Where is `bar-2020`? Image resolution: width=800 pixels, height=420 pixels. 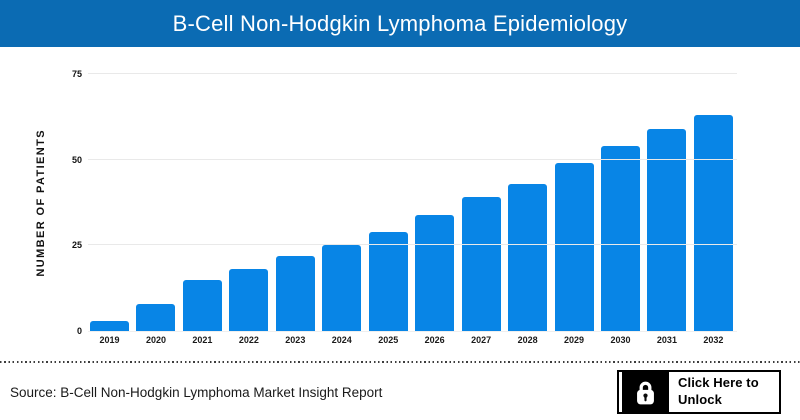
bar-2020 is located at coordinates (156, 317).